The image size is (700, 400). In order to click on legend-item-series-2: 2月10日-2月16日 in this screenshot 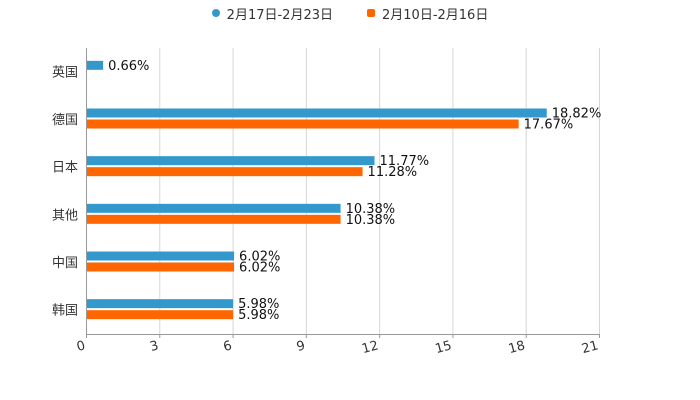, I will do `click(427, 13)`.